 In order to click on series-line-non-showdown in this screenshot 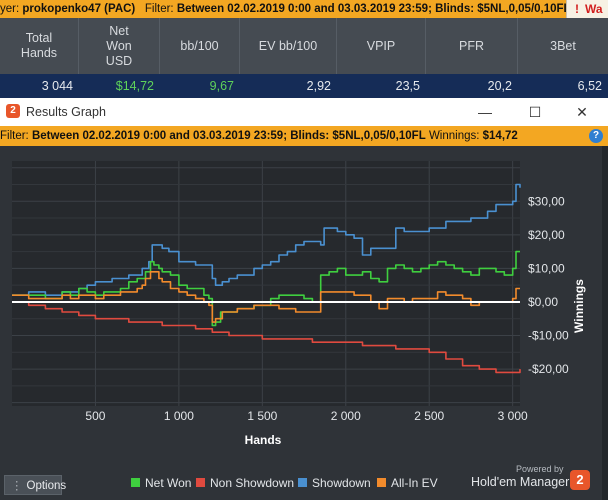, I will do `click(266, 337)`.